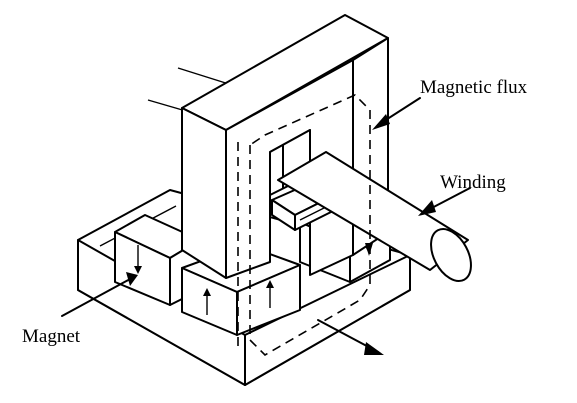  I want to click on flux-exit-arrow, so click(350, 337).